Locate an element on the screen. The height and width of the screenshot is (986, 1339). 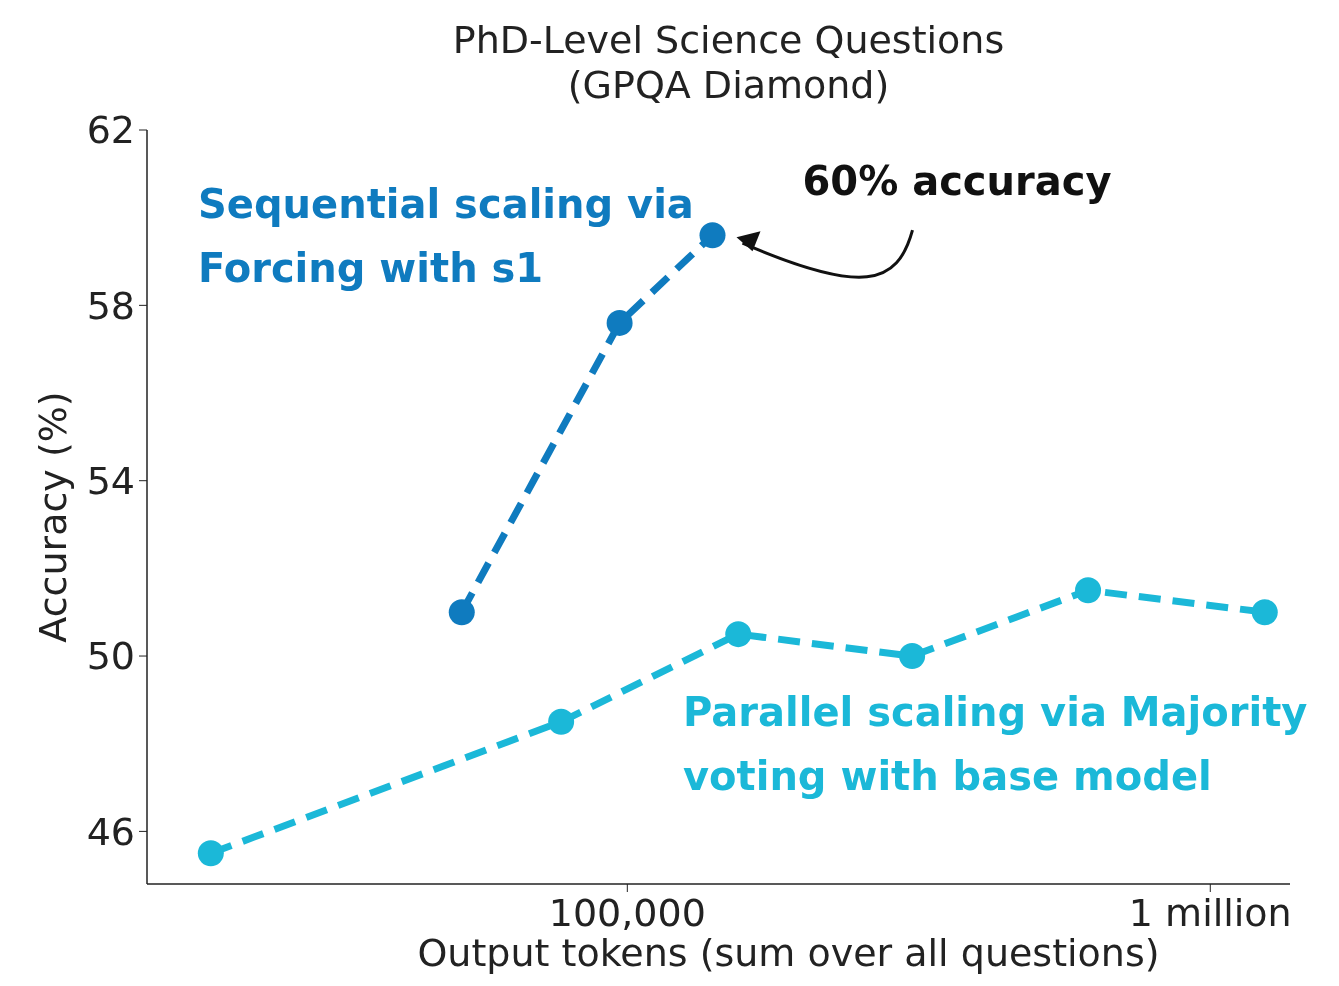
y-tick-label: 50 is located at coordinates (110, 656).